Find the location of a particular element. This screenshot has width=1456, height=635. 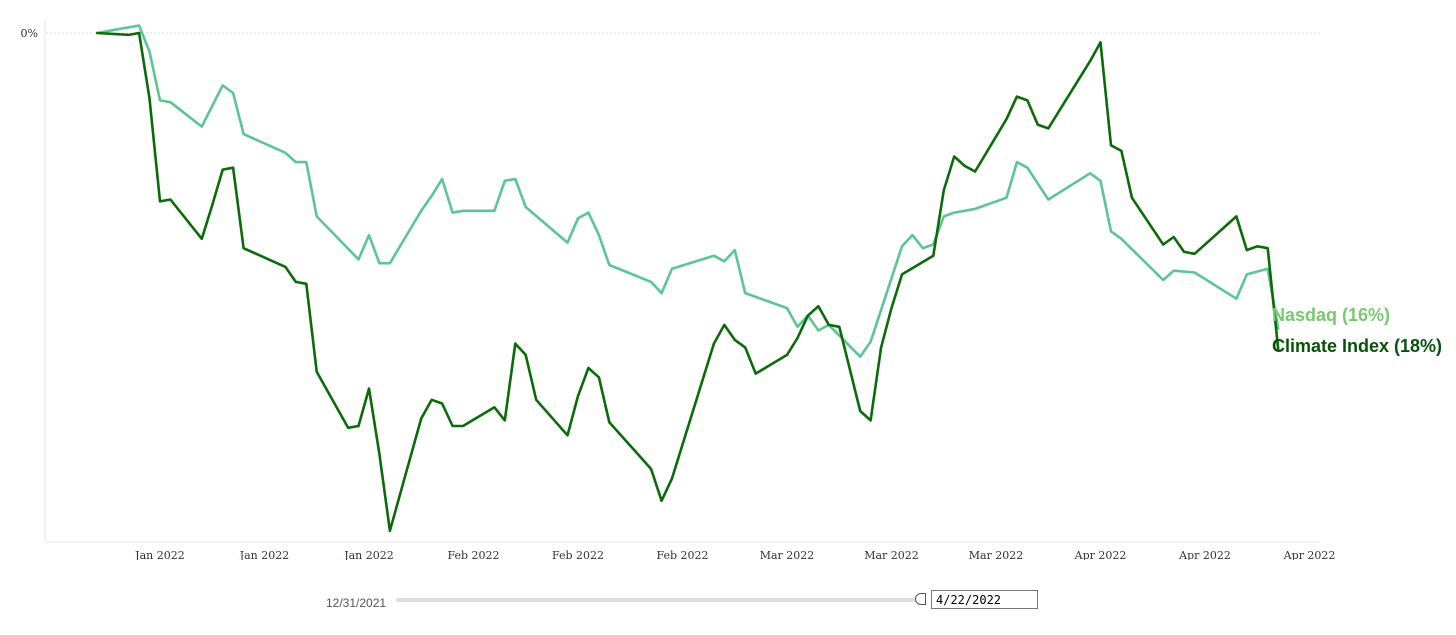

date-range-slider-handle is located at coordinates (920, 599).